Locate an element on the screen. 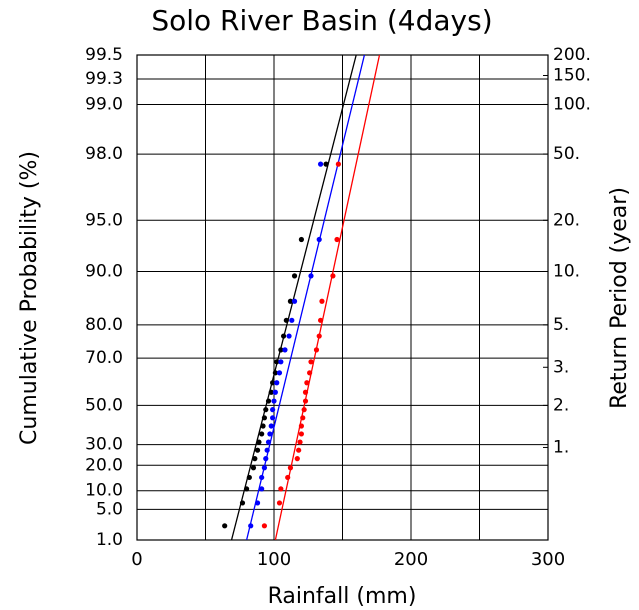 Image resolution: width=639 pixels, height=610 pixels. y-tick-label: 95.0 is located at coordinates (104, 220).